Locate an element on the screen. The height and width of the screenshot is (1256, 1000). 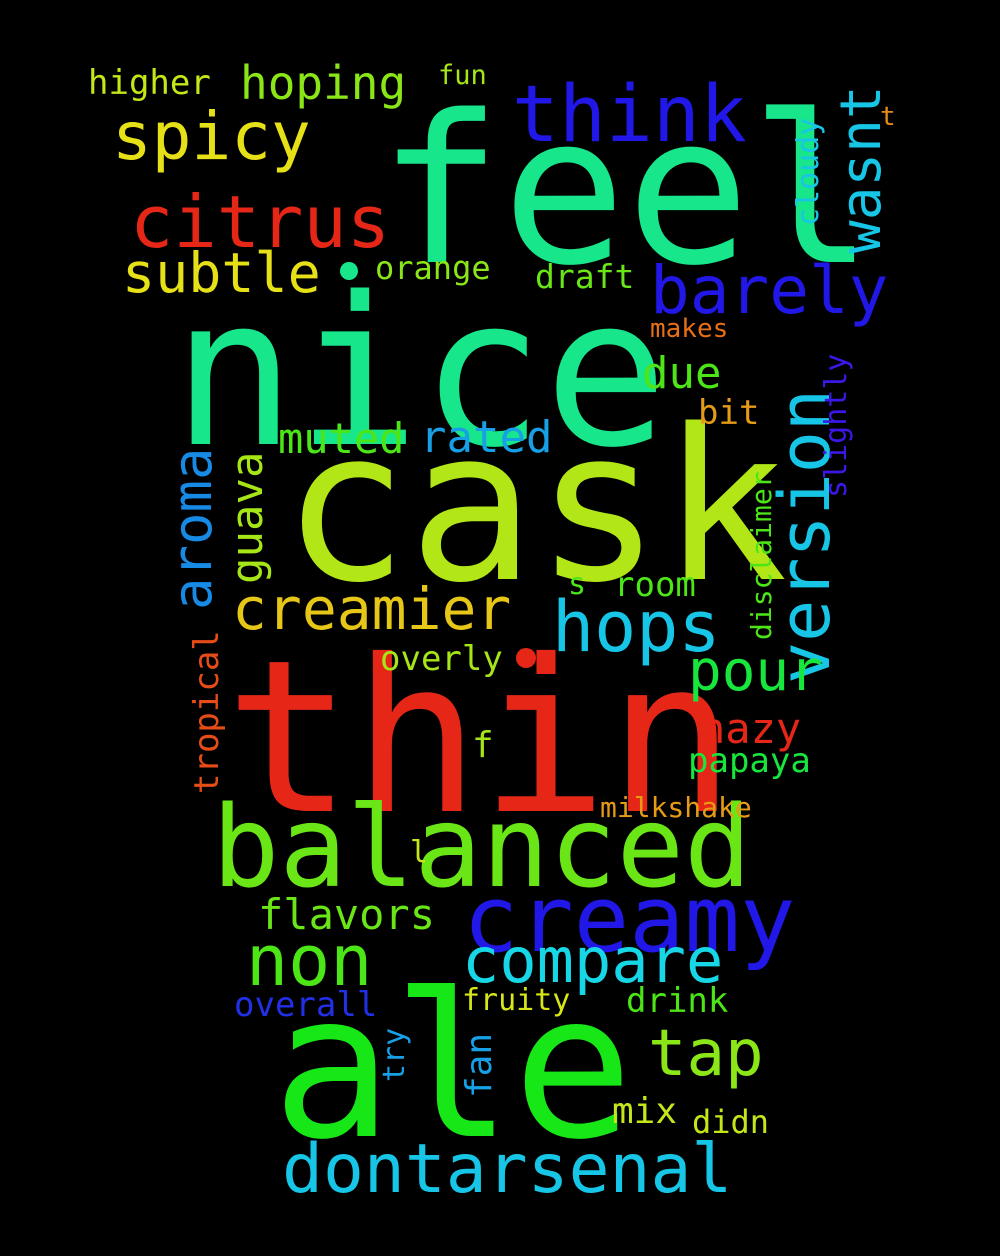
word-disclaimer: disclaimer is located at coordinates (761, 555).